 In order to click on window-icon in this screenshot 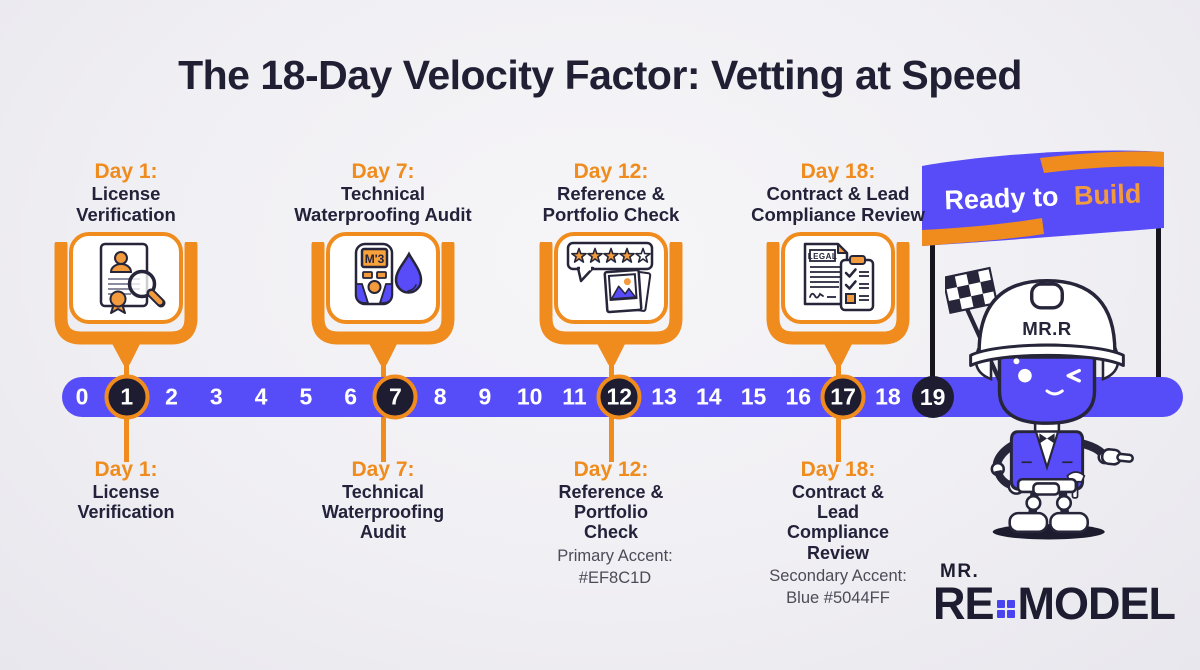, I will do `click(1005, 609)`.